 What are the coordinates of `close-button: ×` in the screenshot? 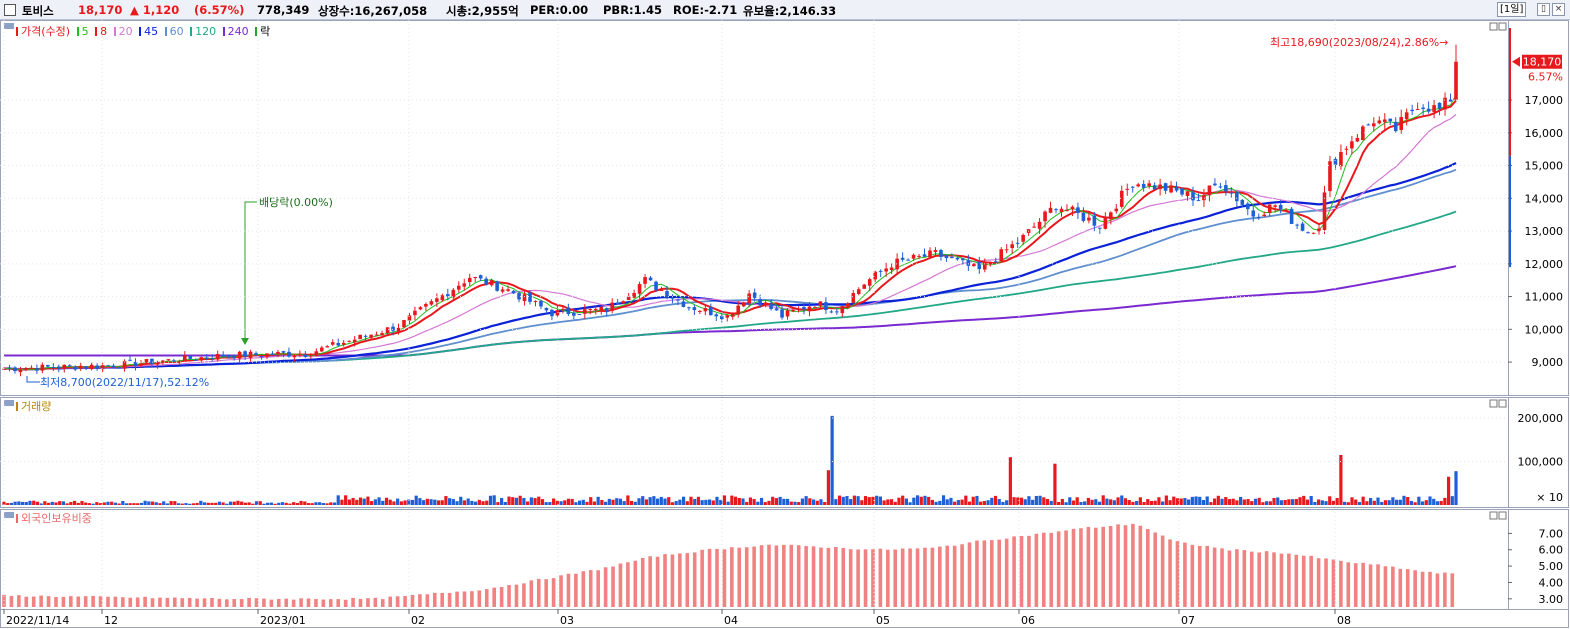 It's located at (1558, 9).